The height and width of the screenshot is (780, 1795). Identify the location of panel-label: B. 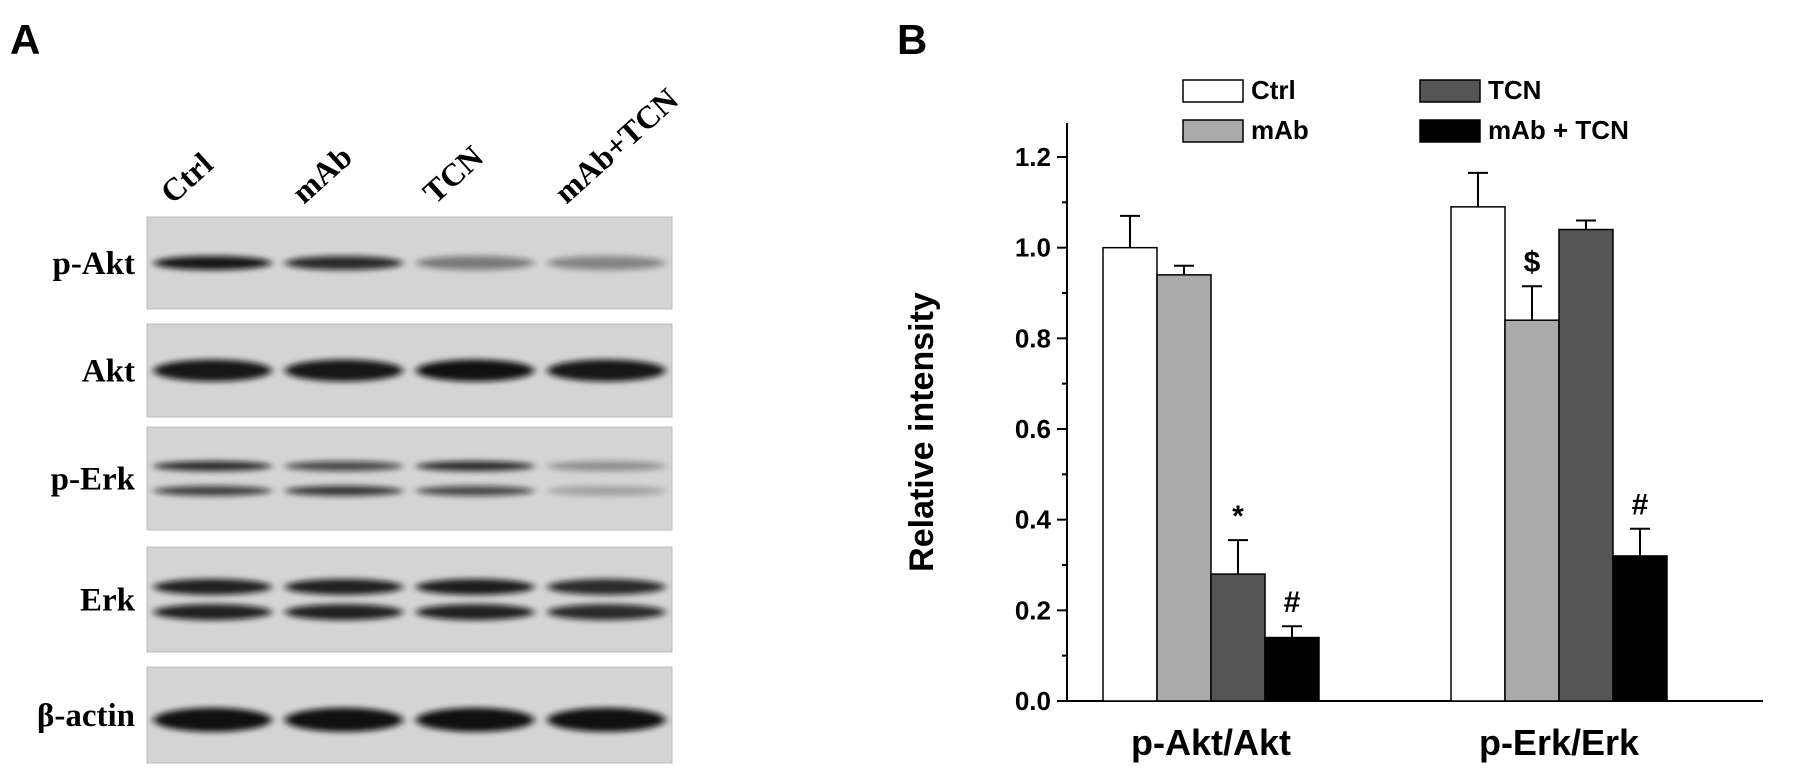
(912, 39).